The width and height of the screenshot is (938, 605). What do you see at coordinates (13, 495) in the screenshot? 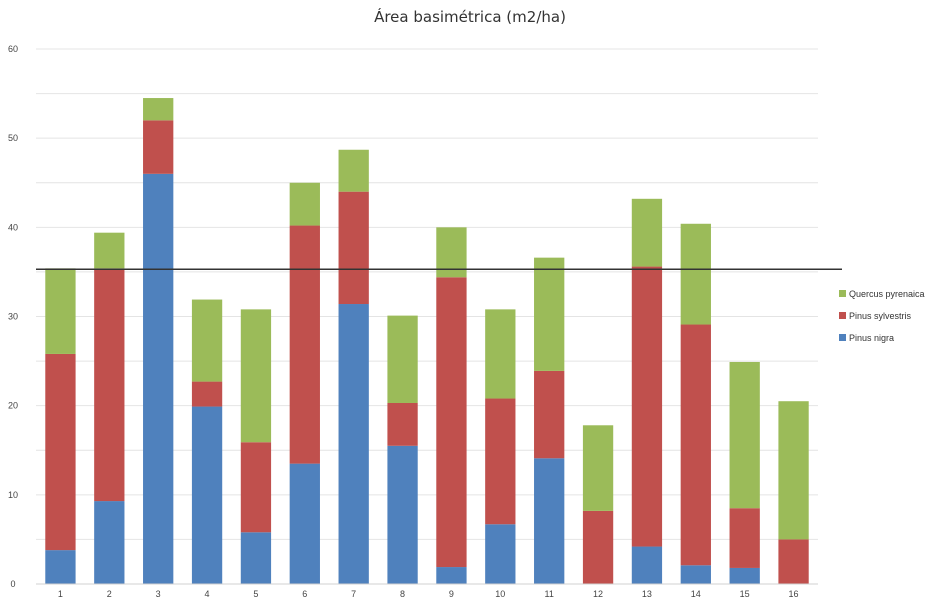
I see `y-tick-label: 10` at bounding box center [13, 495].